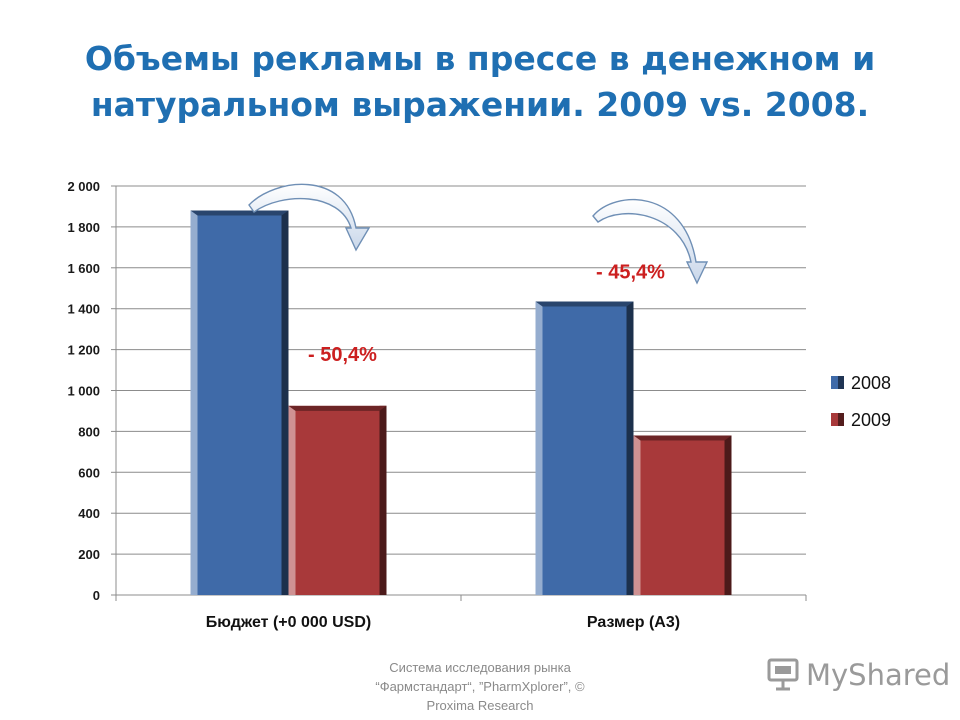 The image size is (960, 720). I want to click on x-tick-label: Размер (А3), so click(633, 622).